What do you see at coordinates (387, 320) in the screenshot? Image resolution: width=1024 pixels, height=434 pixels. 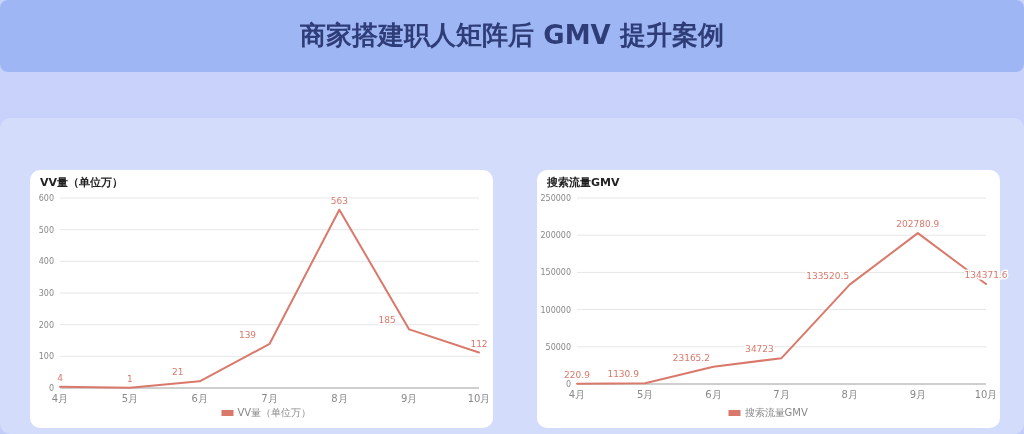 I see `data-label: 185` at bounding box center [387, 320].